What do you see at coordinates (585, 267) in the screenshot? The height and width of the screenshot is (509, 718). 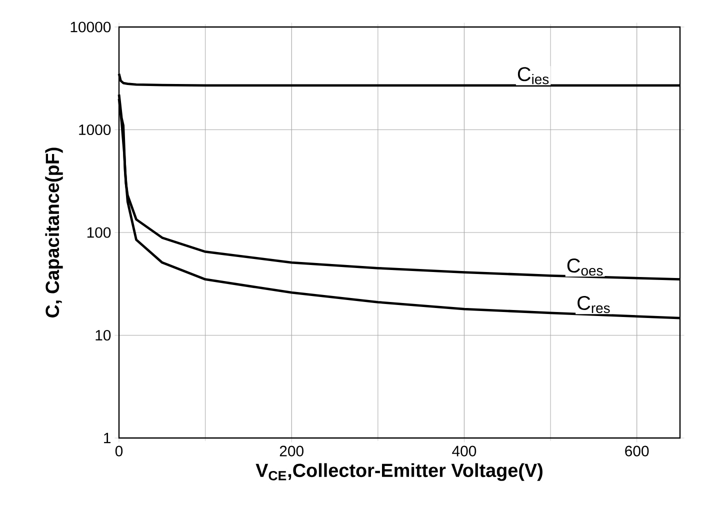 I see `annotation: C$_{oes}$` at bounding box center [585, 267].